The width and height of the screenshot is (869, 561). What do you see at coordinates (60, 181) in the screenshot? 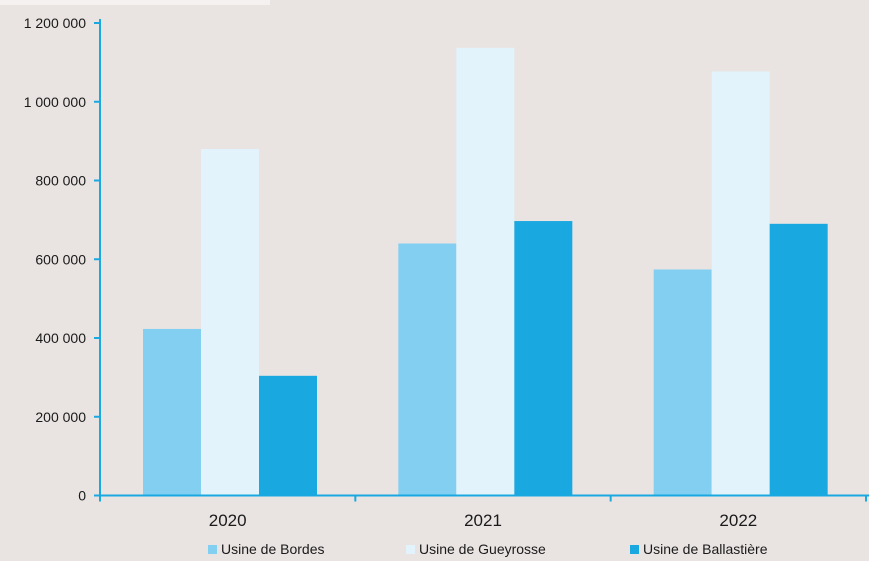
I see `y-tick-label-800000: 800 000` at bounding box center [60, 181].